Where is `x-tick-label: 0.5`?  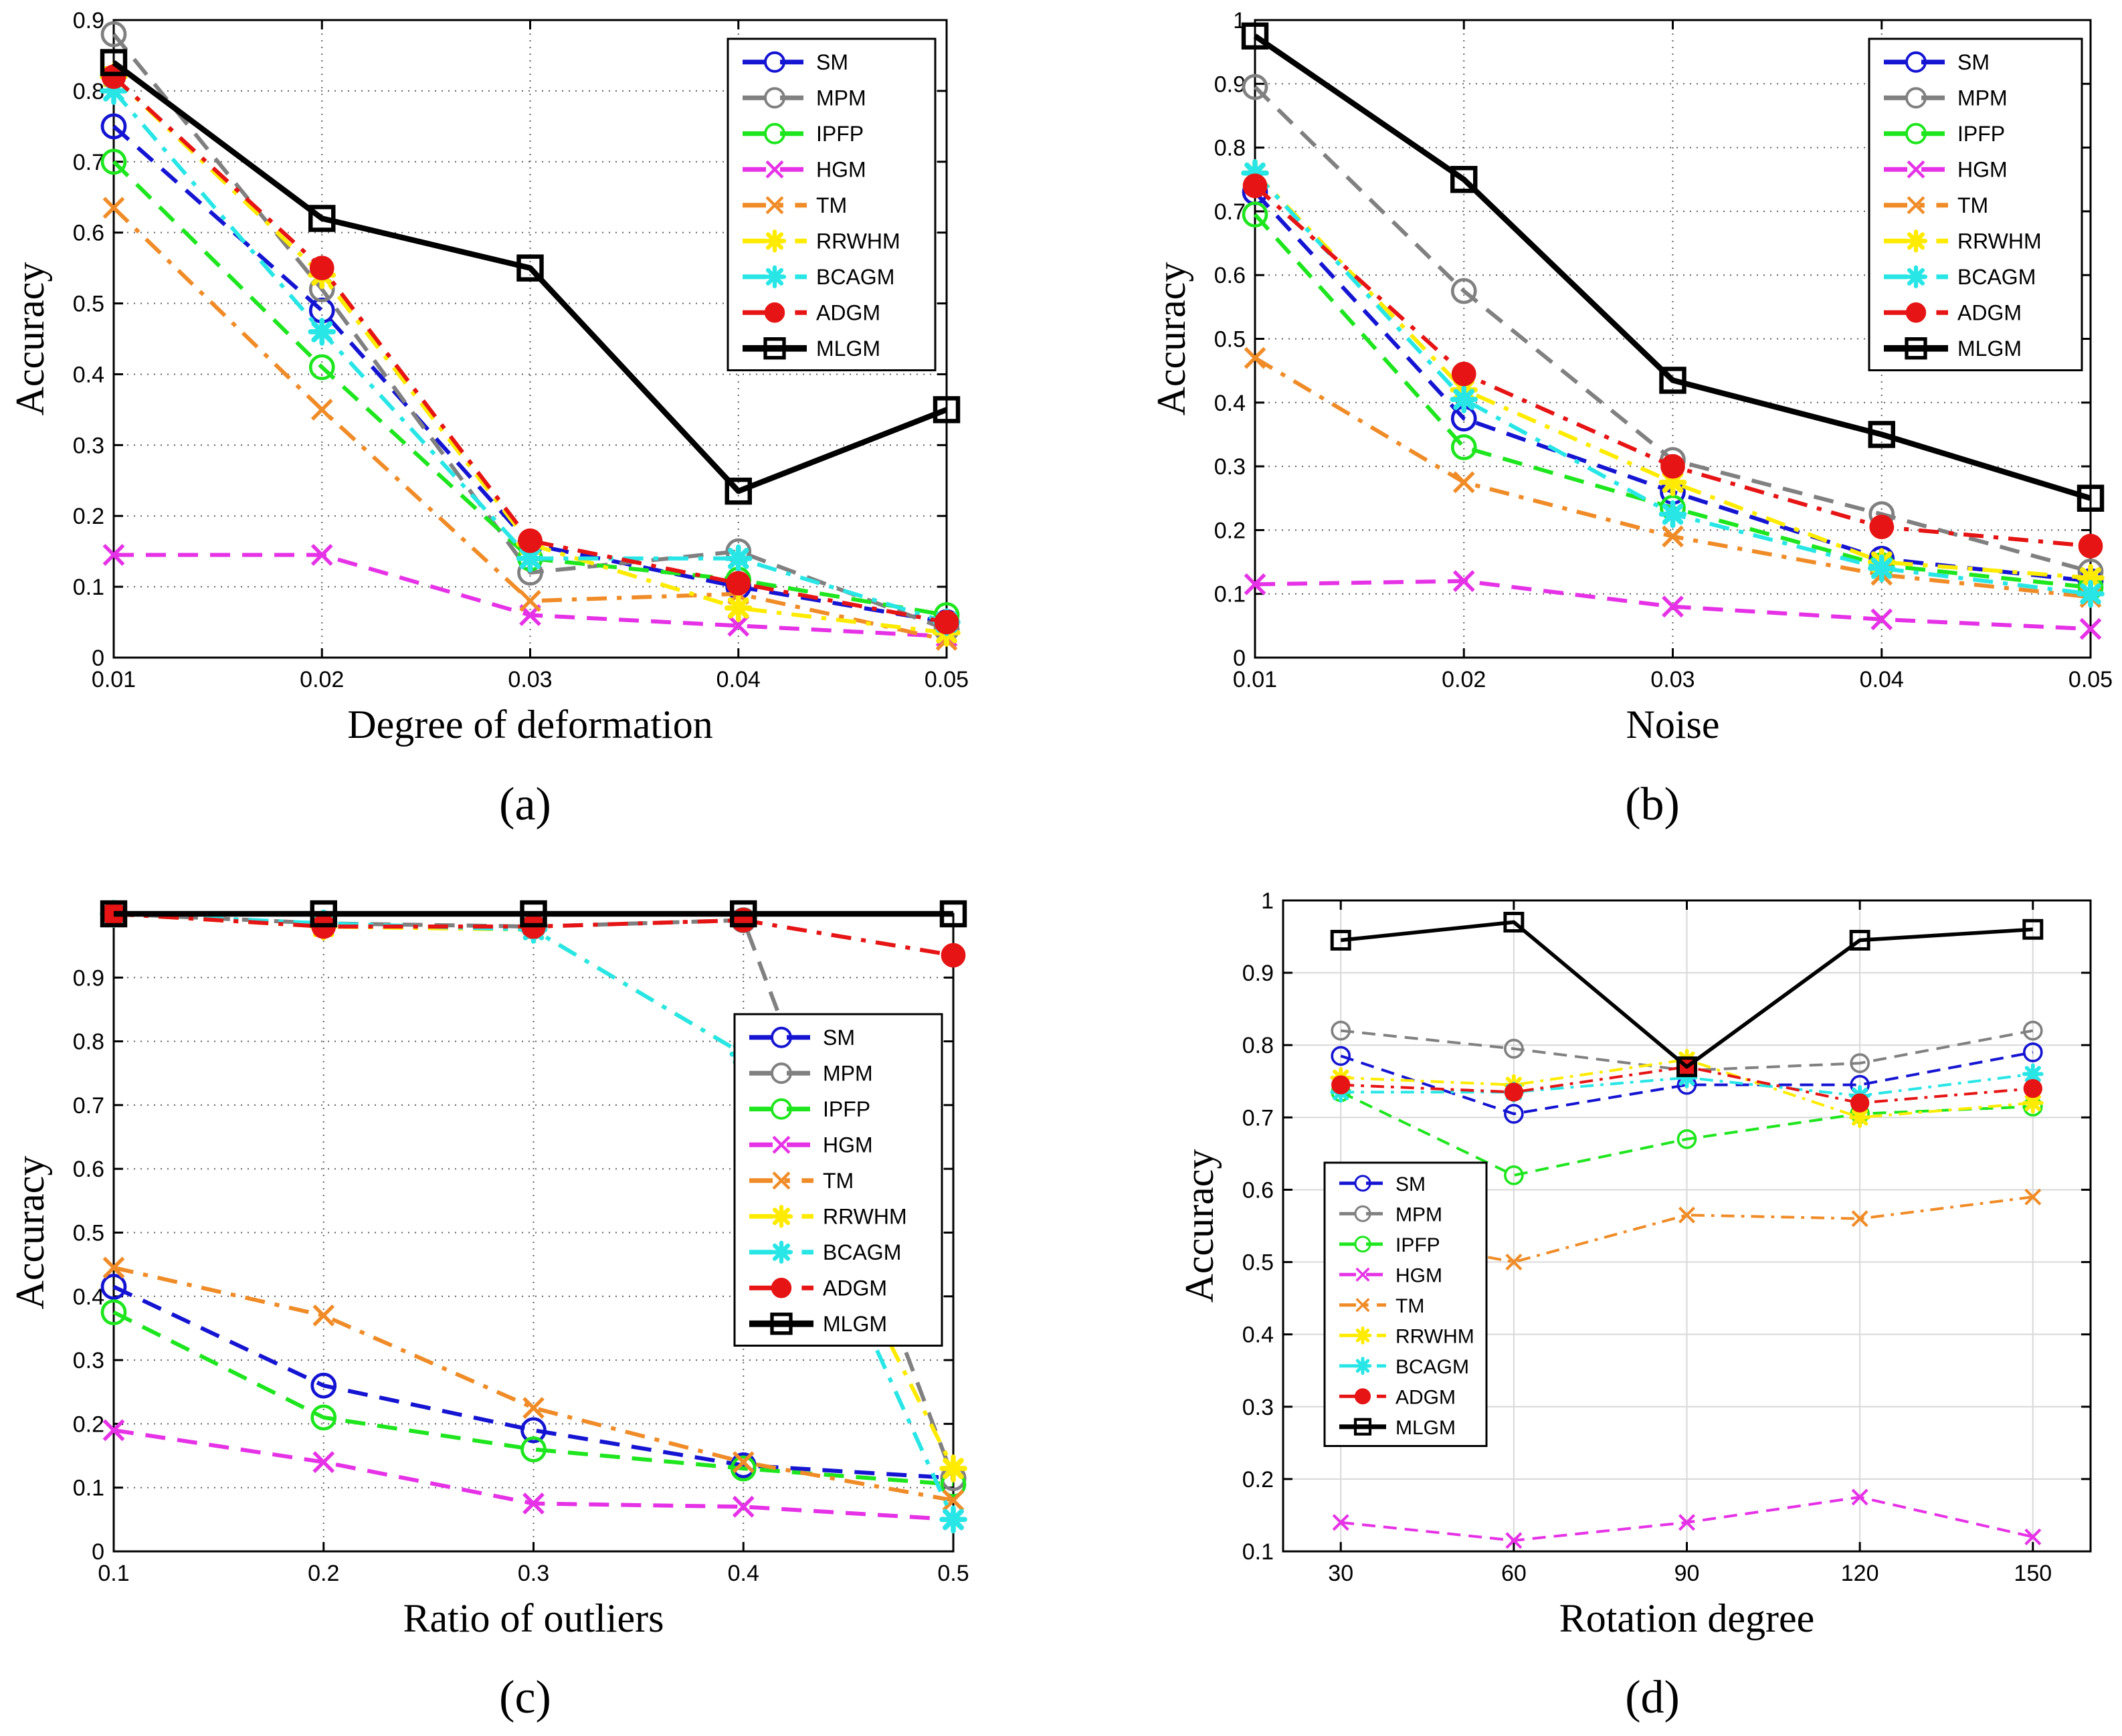 x-tick-label: 0.5 is located at coordinates (953, 1573).